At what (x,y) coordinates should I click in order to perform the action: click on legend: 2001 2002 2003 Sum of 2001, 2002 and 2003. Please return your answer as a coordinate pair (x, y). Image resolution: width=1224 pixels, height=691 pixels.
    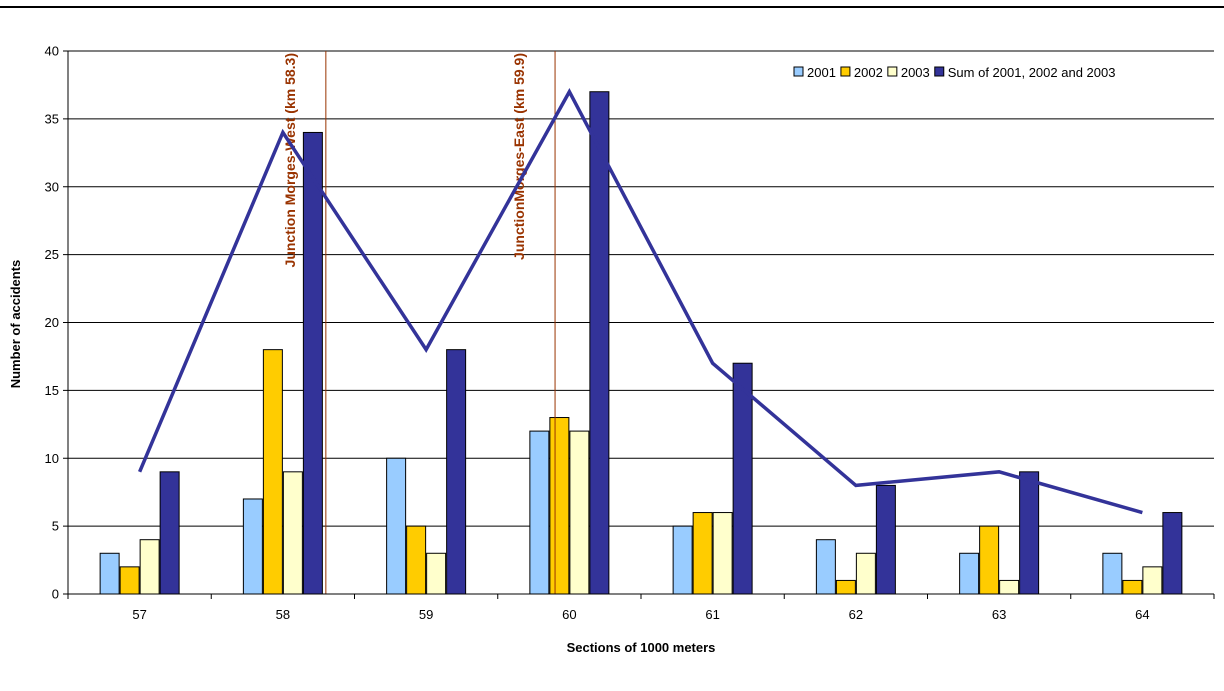
    Looking at the image, I should click on (954, 72).